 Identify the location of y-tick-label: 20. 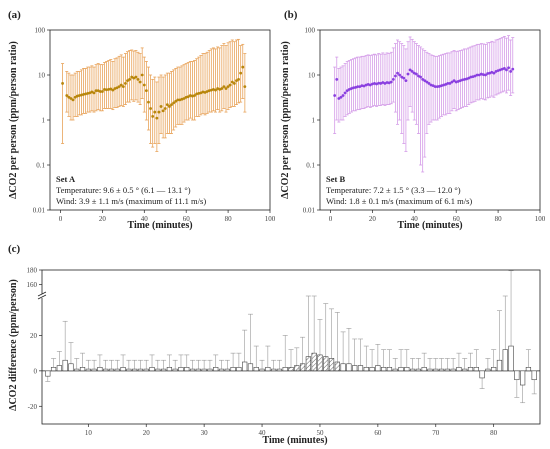
(34, 336).